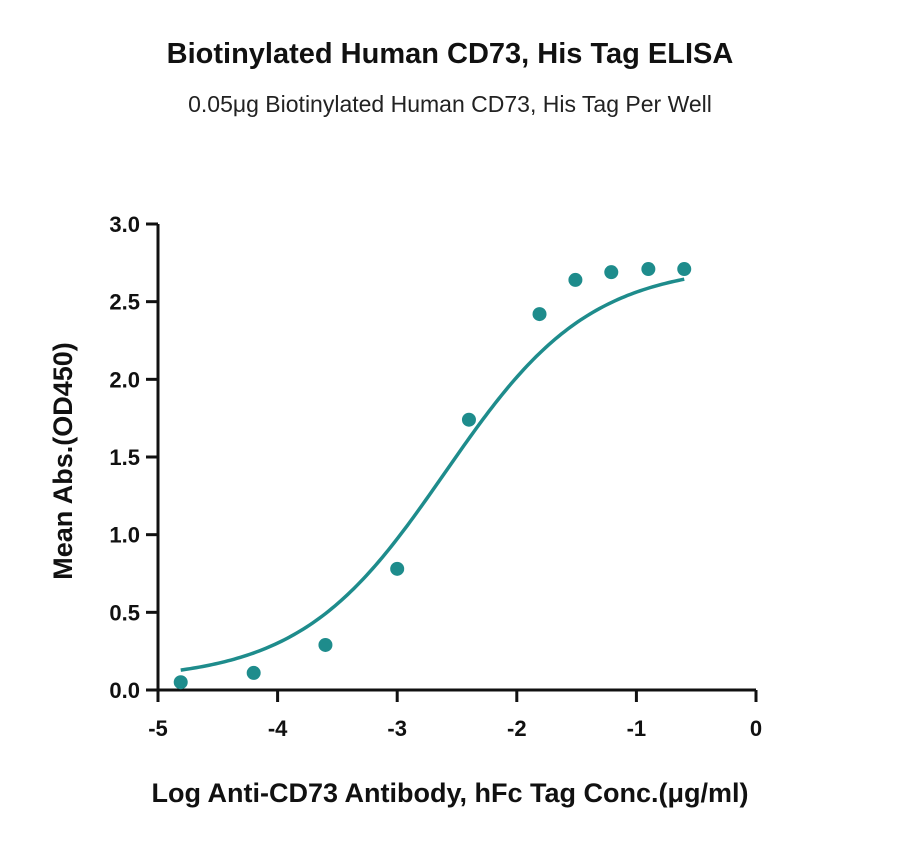 The width and height of the screenshot is (900, 846). Describe the element at coordinates (124, 690) in the screenshot. I see `y-tick-label: 0.0` at that location.